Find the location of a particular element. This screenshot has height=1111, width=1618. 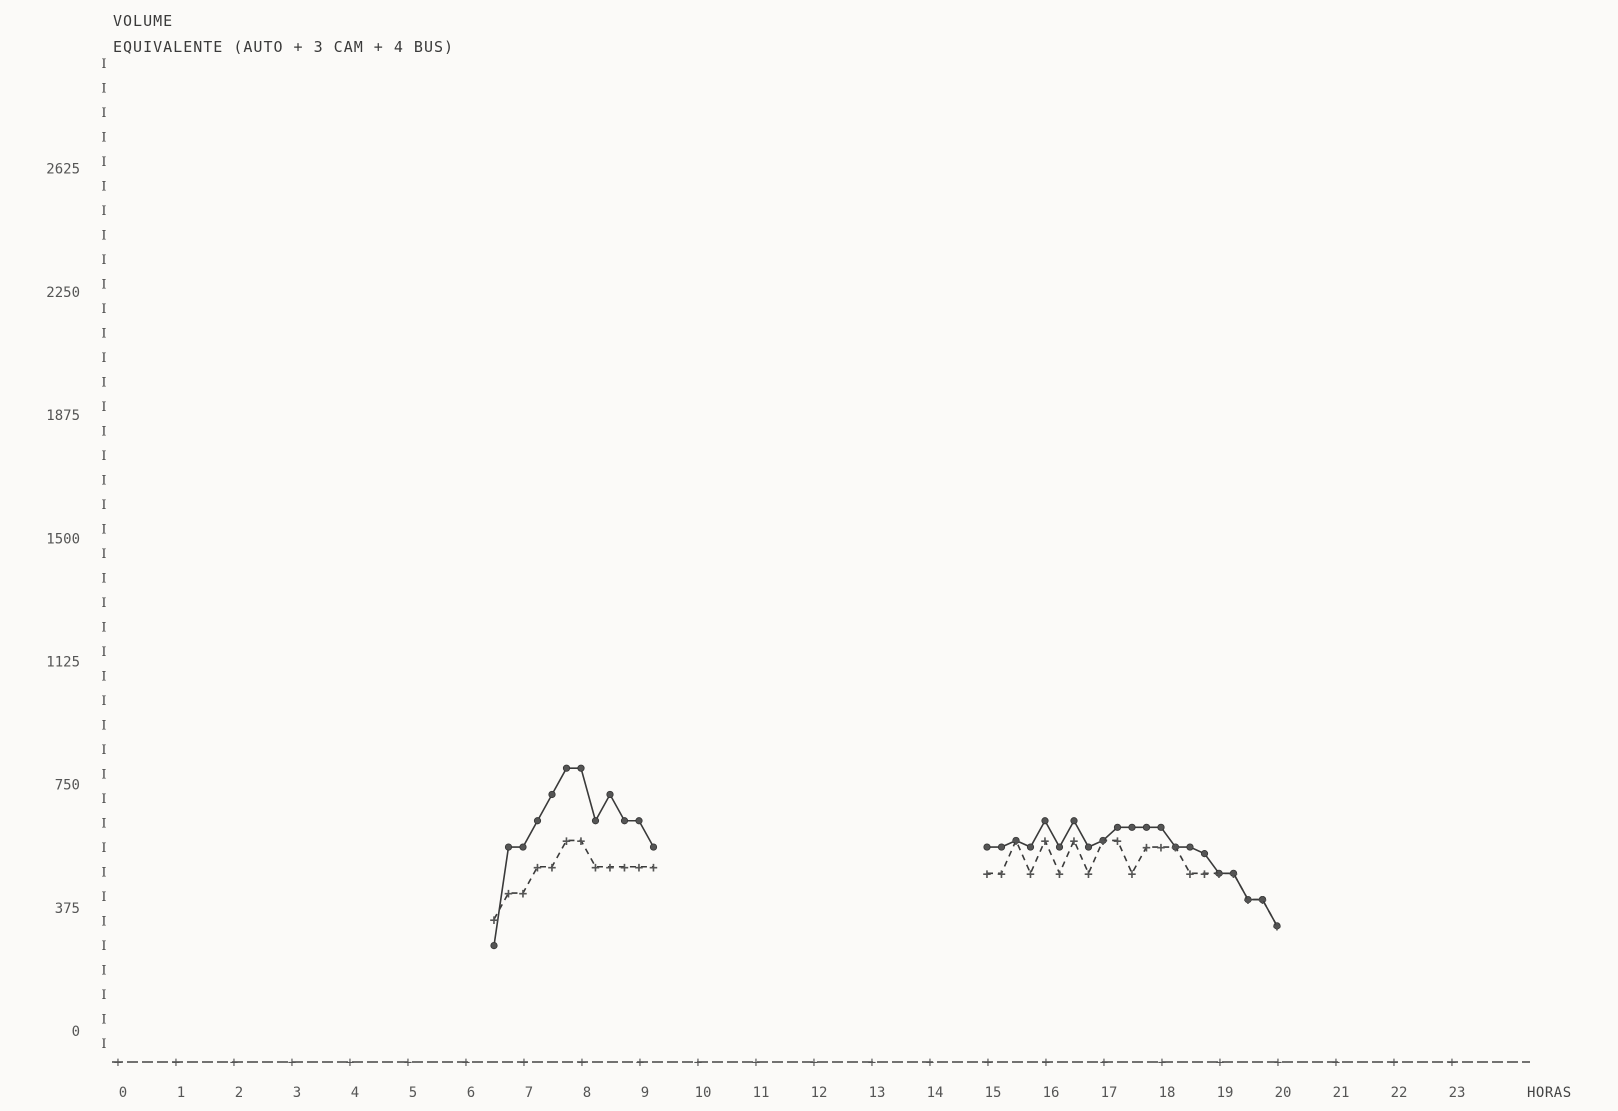

y-tick-label: 1125 is located at coordinates (63, 662).